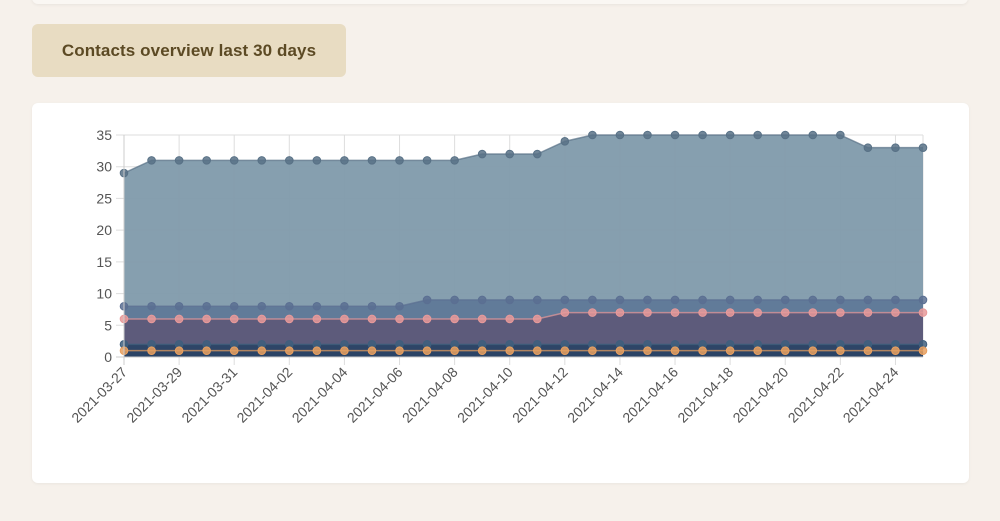 This screenshot has width=1000, height=521. What do you see at coordinates (523, 154) in the screenshot?
I see `series-0-line` at bounding box center [523, 154].